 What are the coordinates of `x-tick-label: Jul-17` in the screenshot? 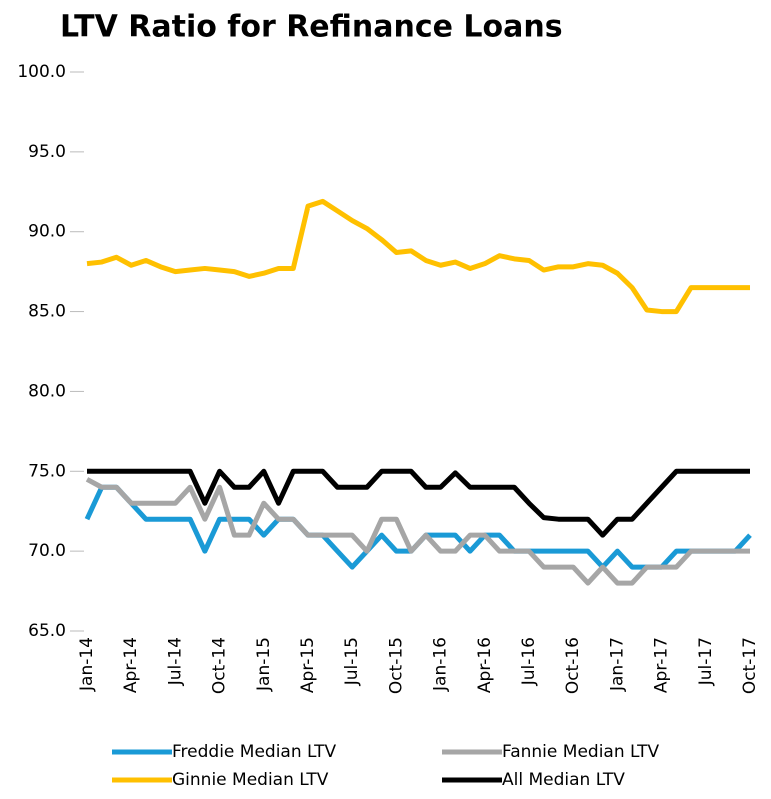 It's located at (706, 661).